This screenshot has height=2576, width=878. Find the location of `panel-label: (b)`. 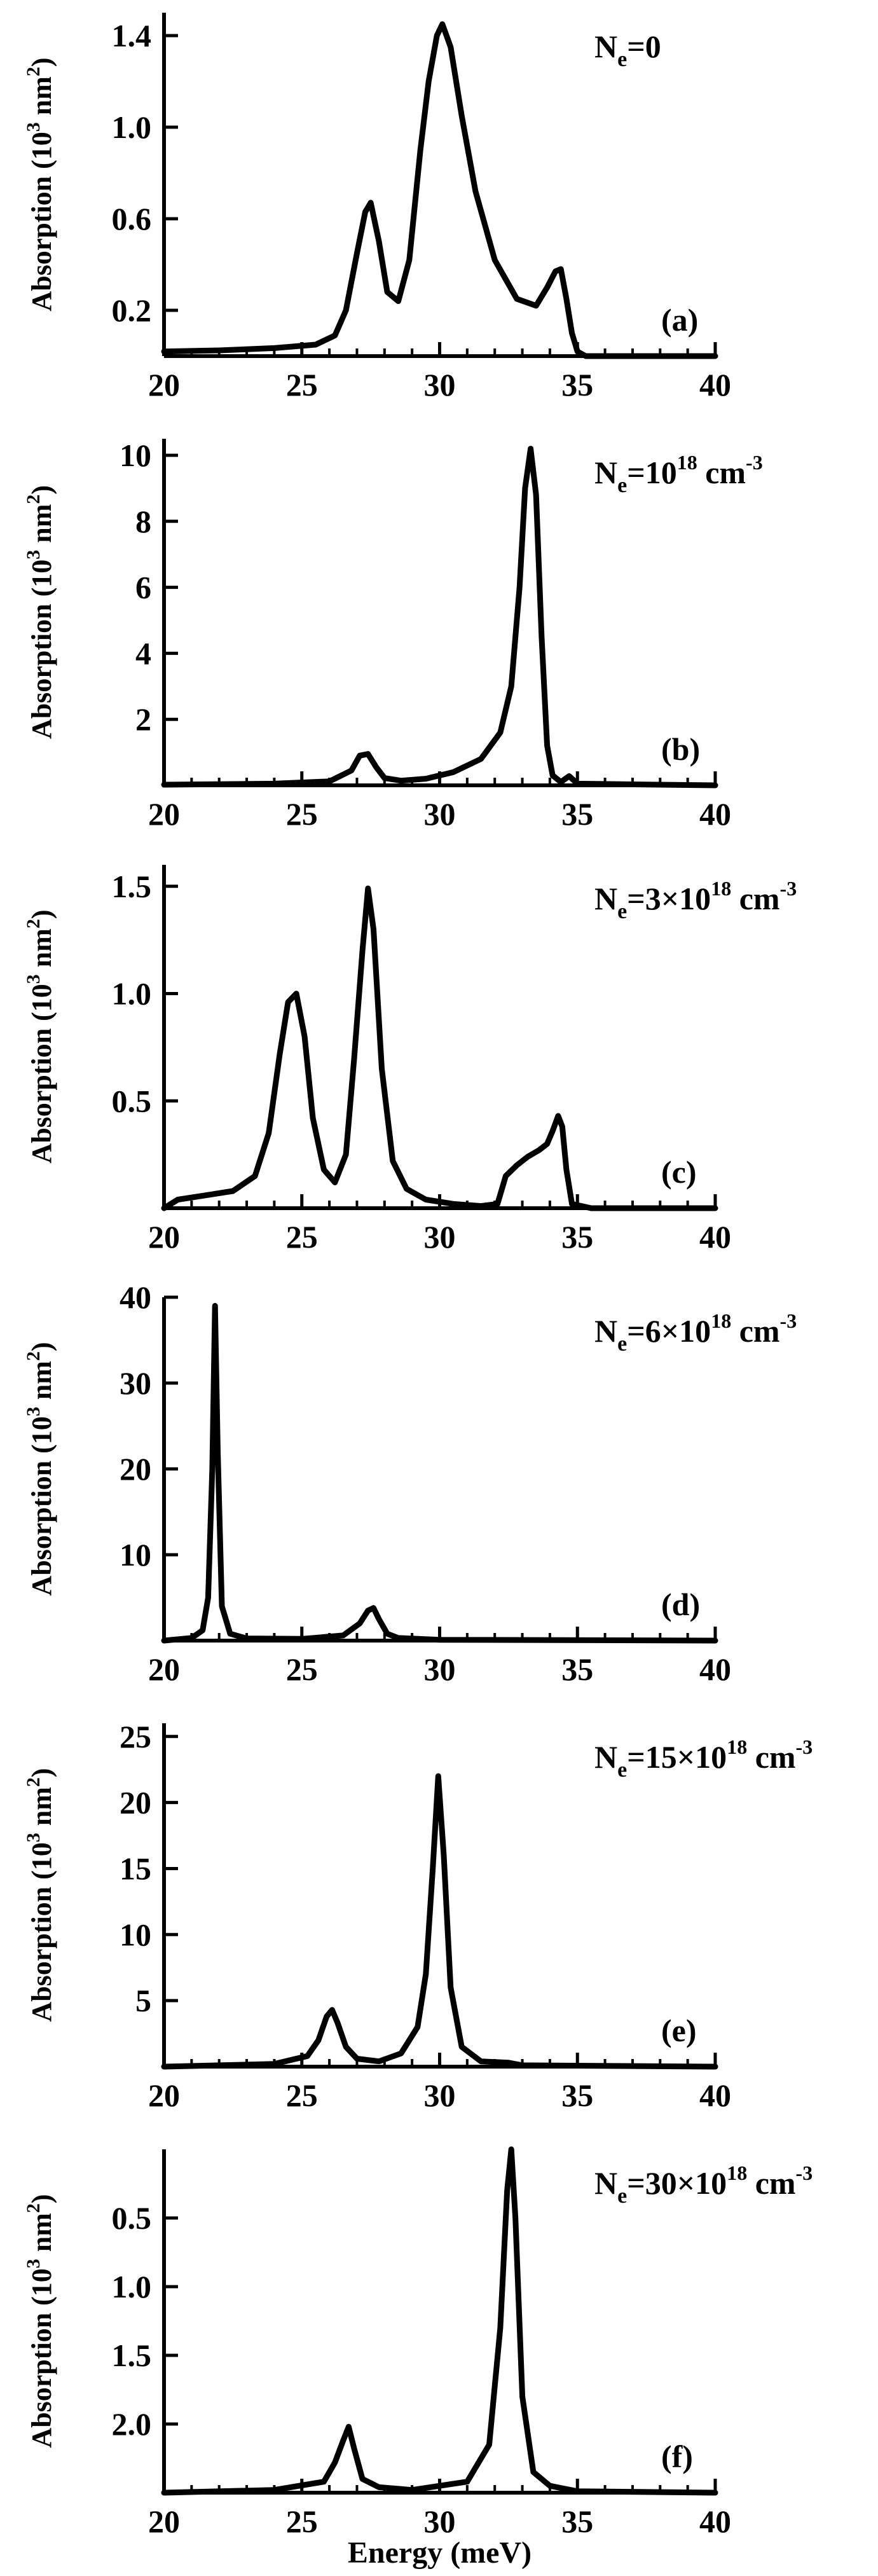

panel-label: (b) is located at coordinates (680, 749).